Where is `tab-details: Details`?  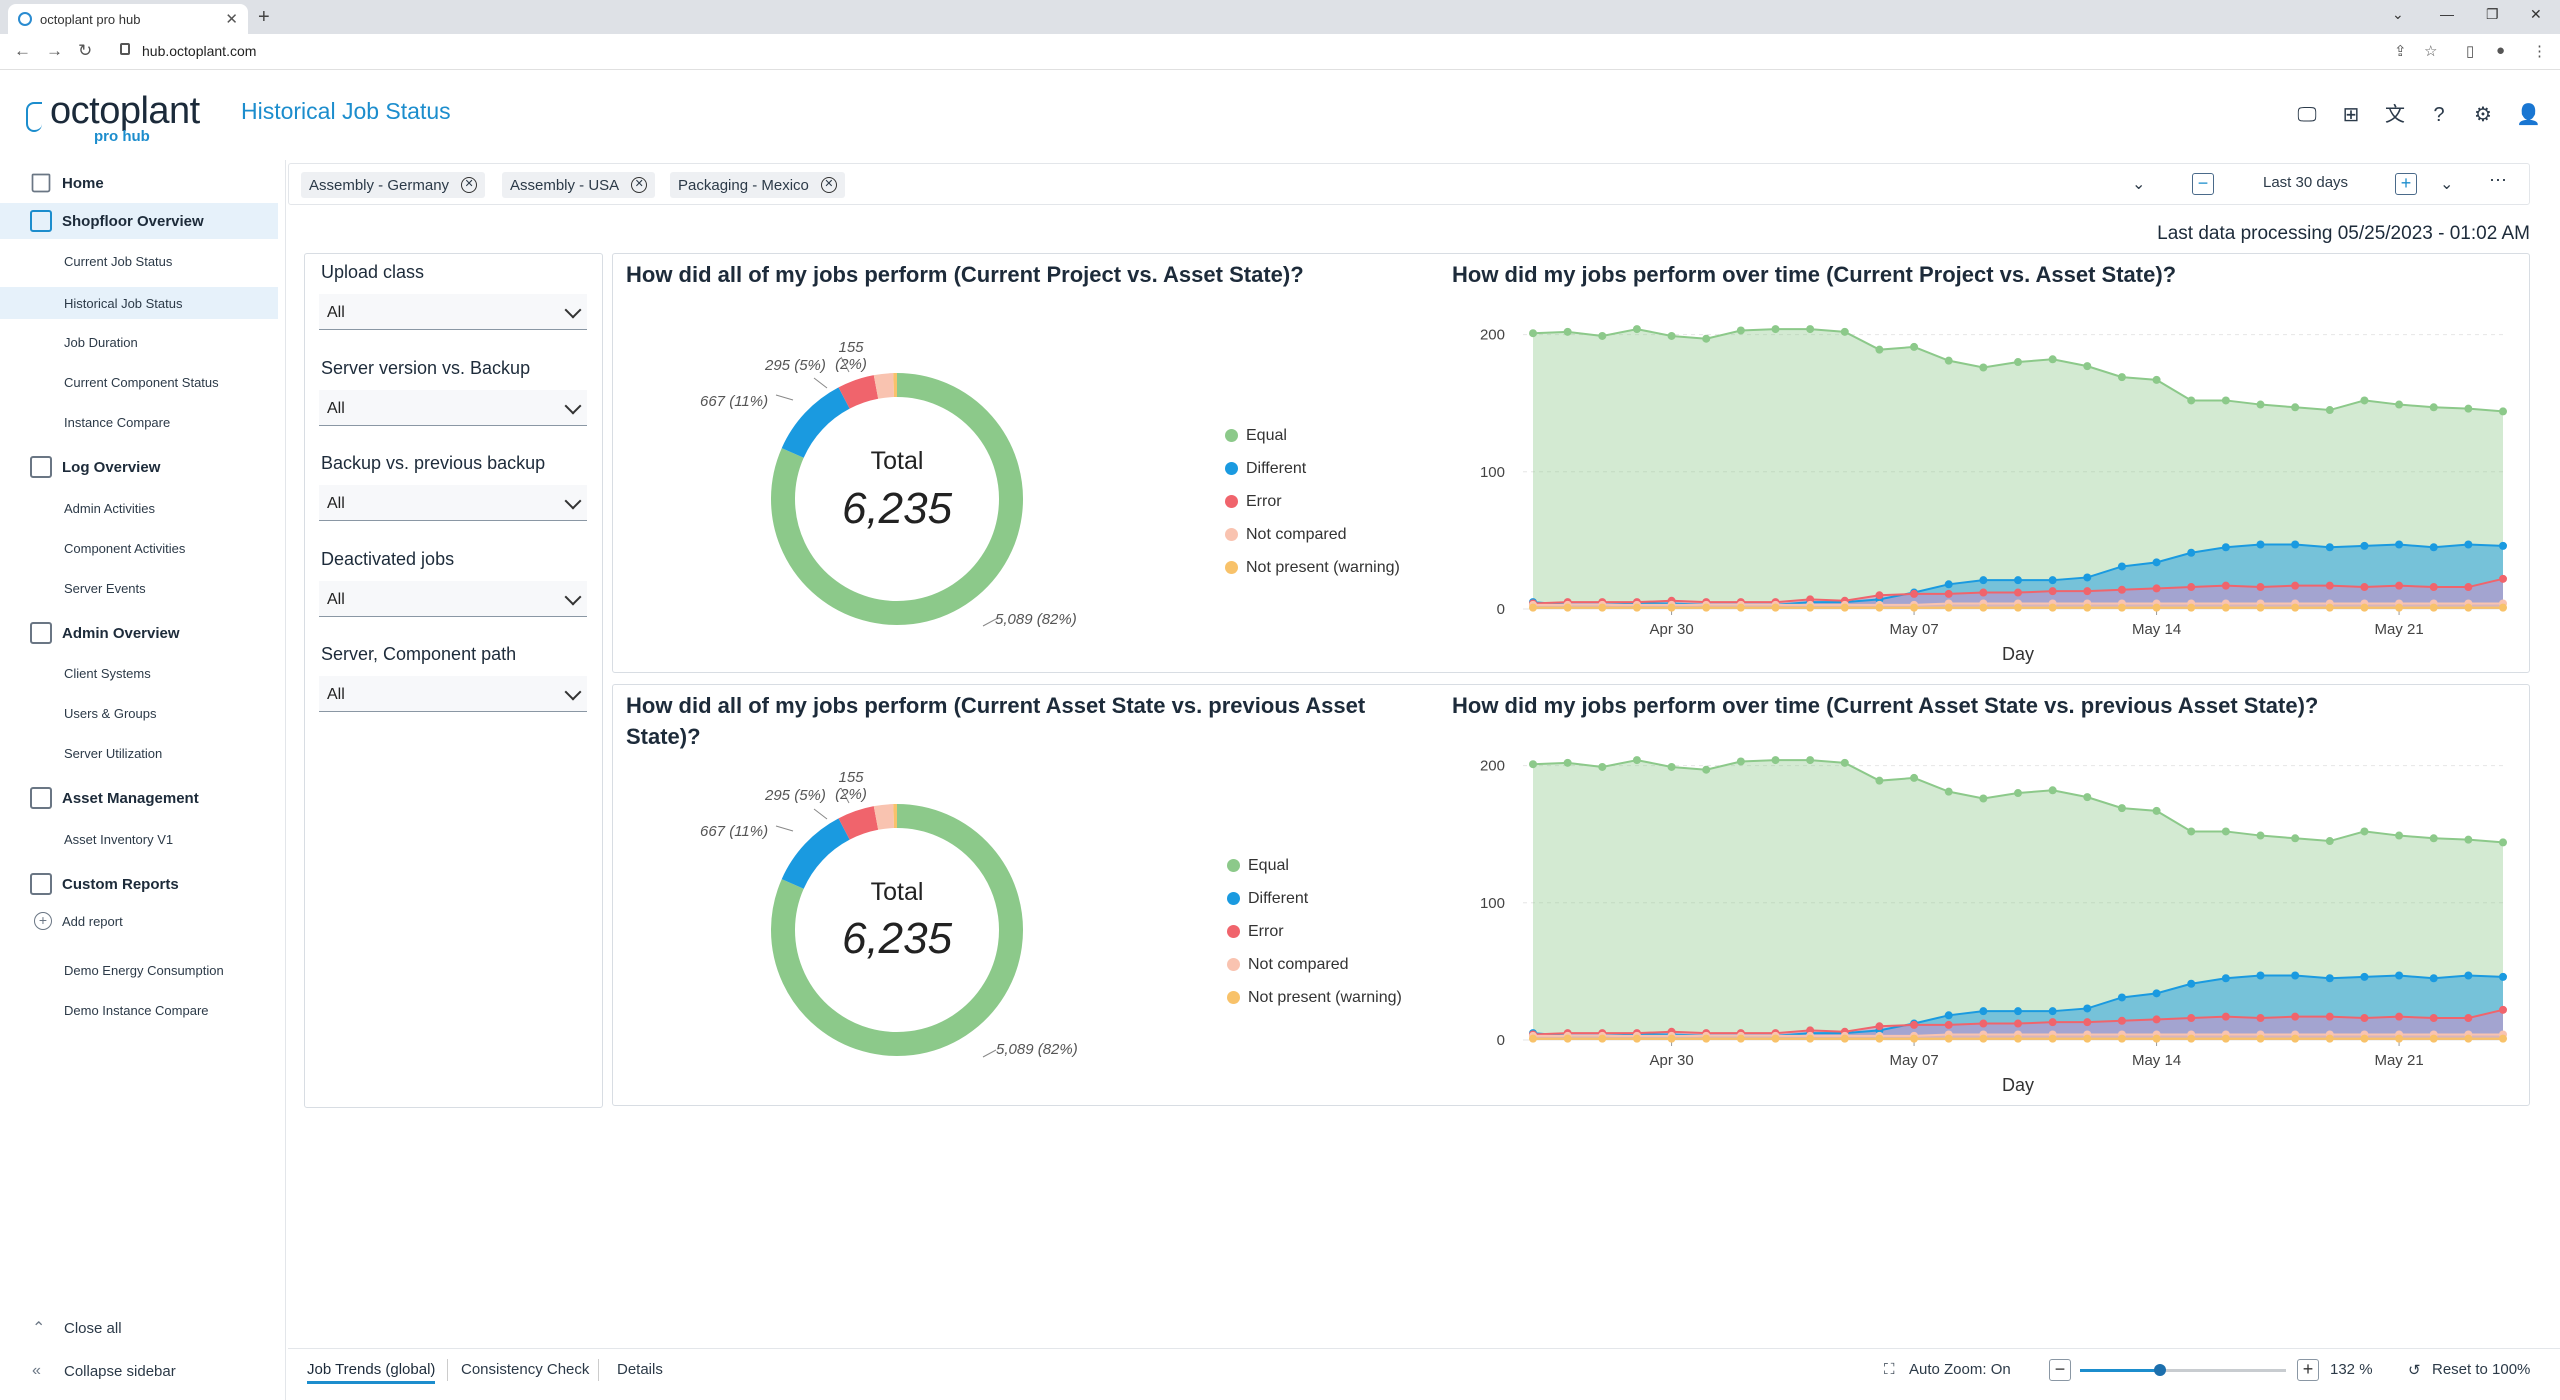 tab-details: Details is located at coordinates (640, 1369).